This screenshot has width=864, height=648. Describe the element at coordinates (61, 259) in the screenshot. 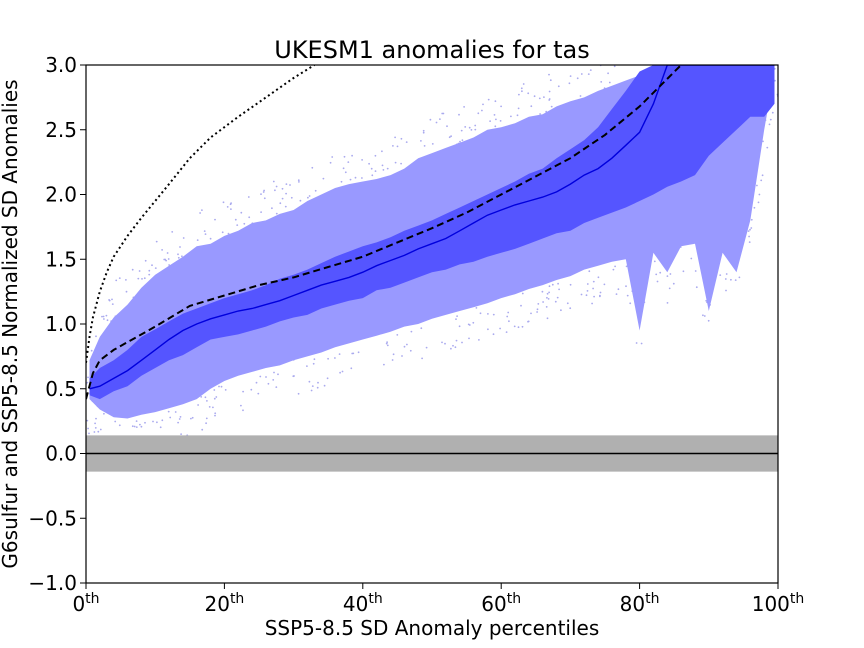

I see `y-tick-label: 1.5` at that location.